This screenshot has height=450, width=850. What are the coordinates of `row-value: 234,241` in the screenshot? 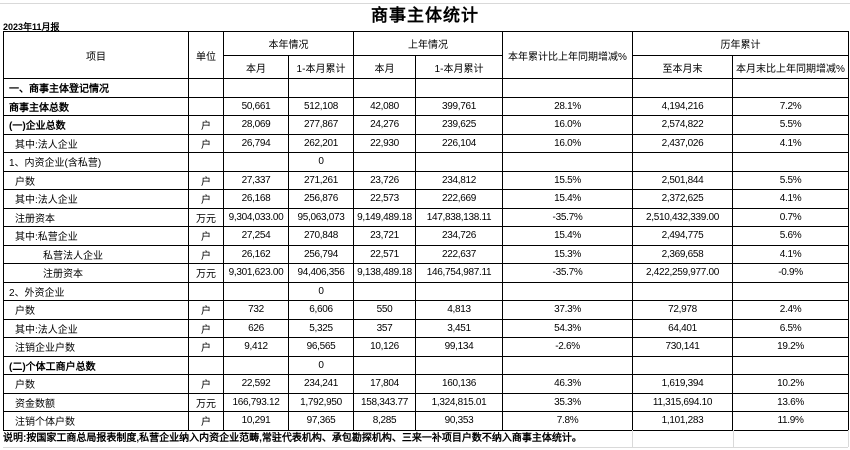 It's located at (321, 384).